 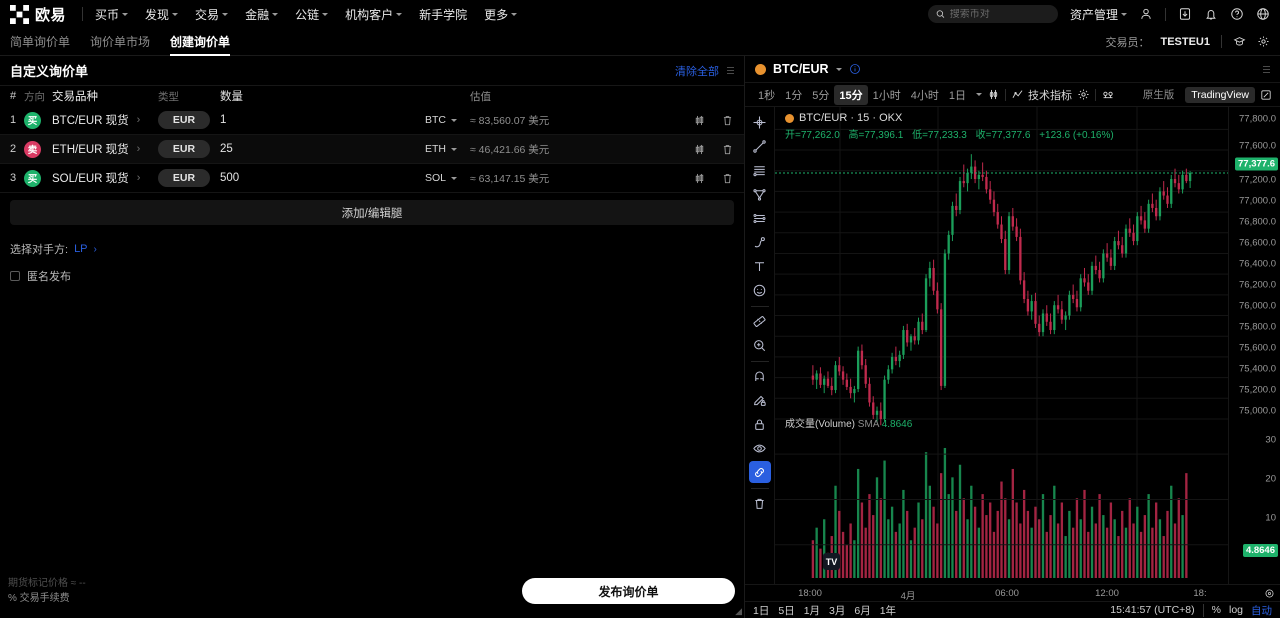 What do you see at coordinates (760, 376) in the screenshot?
I see `magnet-icon` at bounding box center [760, 376].